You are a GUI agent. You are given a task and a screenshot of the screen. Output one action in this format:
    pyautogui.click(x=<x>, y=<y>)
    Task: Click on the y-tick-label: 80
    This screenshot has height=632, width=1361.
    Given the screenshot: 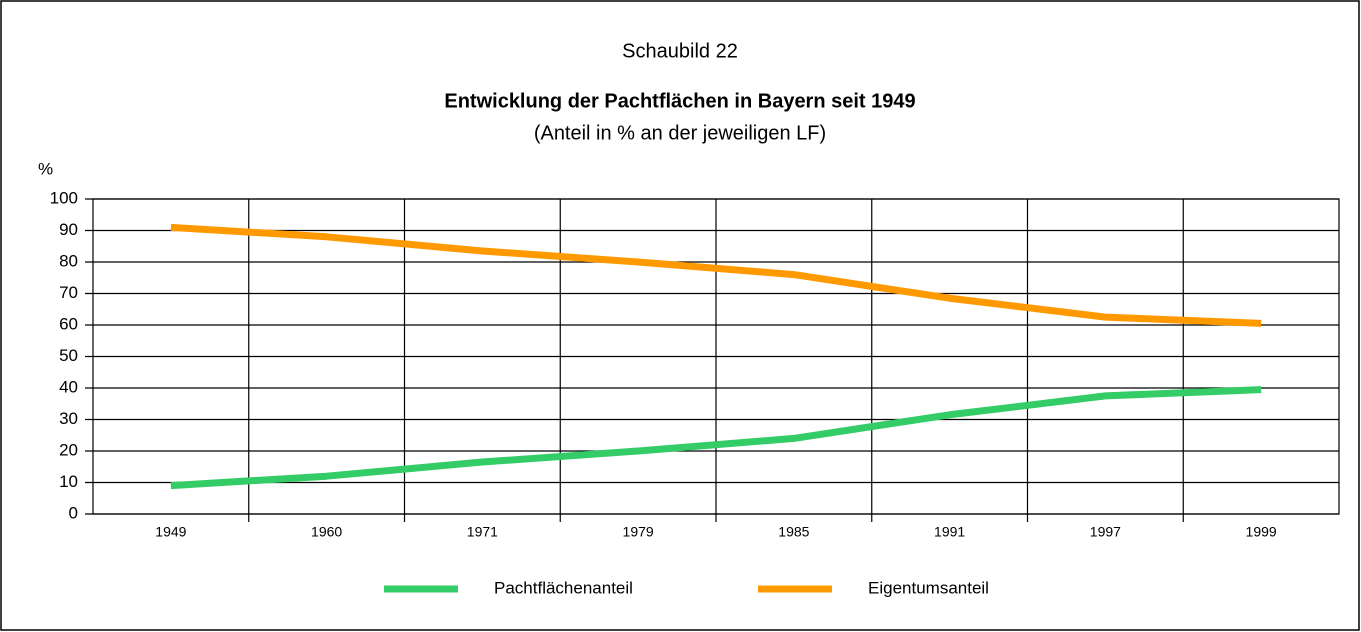 What is the action you would take?
    pyautogui.click(x=68, y=260)
    